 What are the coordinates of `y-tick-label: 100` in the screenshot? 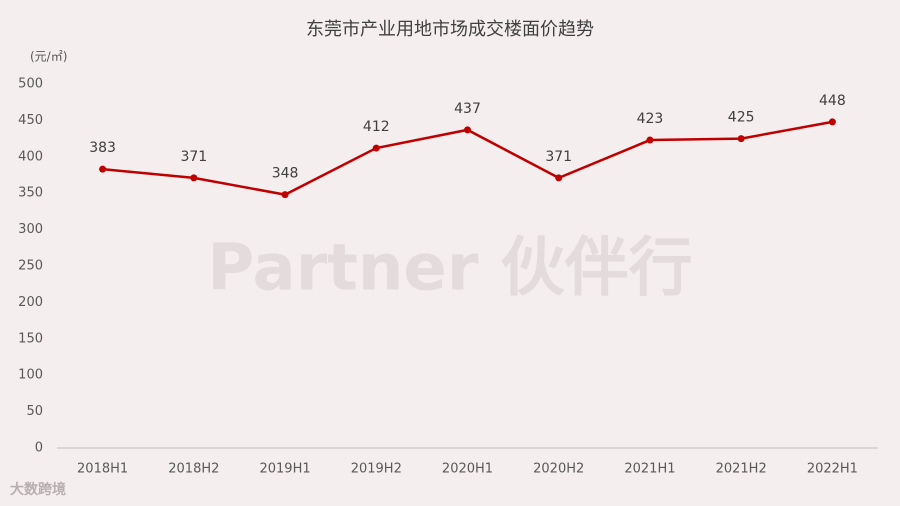 It's located at (30, 375).